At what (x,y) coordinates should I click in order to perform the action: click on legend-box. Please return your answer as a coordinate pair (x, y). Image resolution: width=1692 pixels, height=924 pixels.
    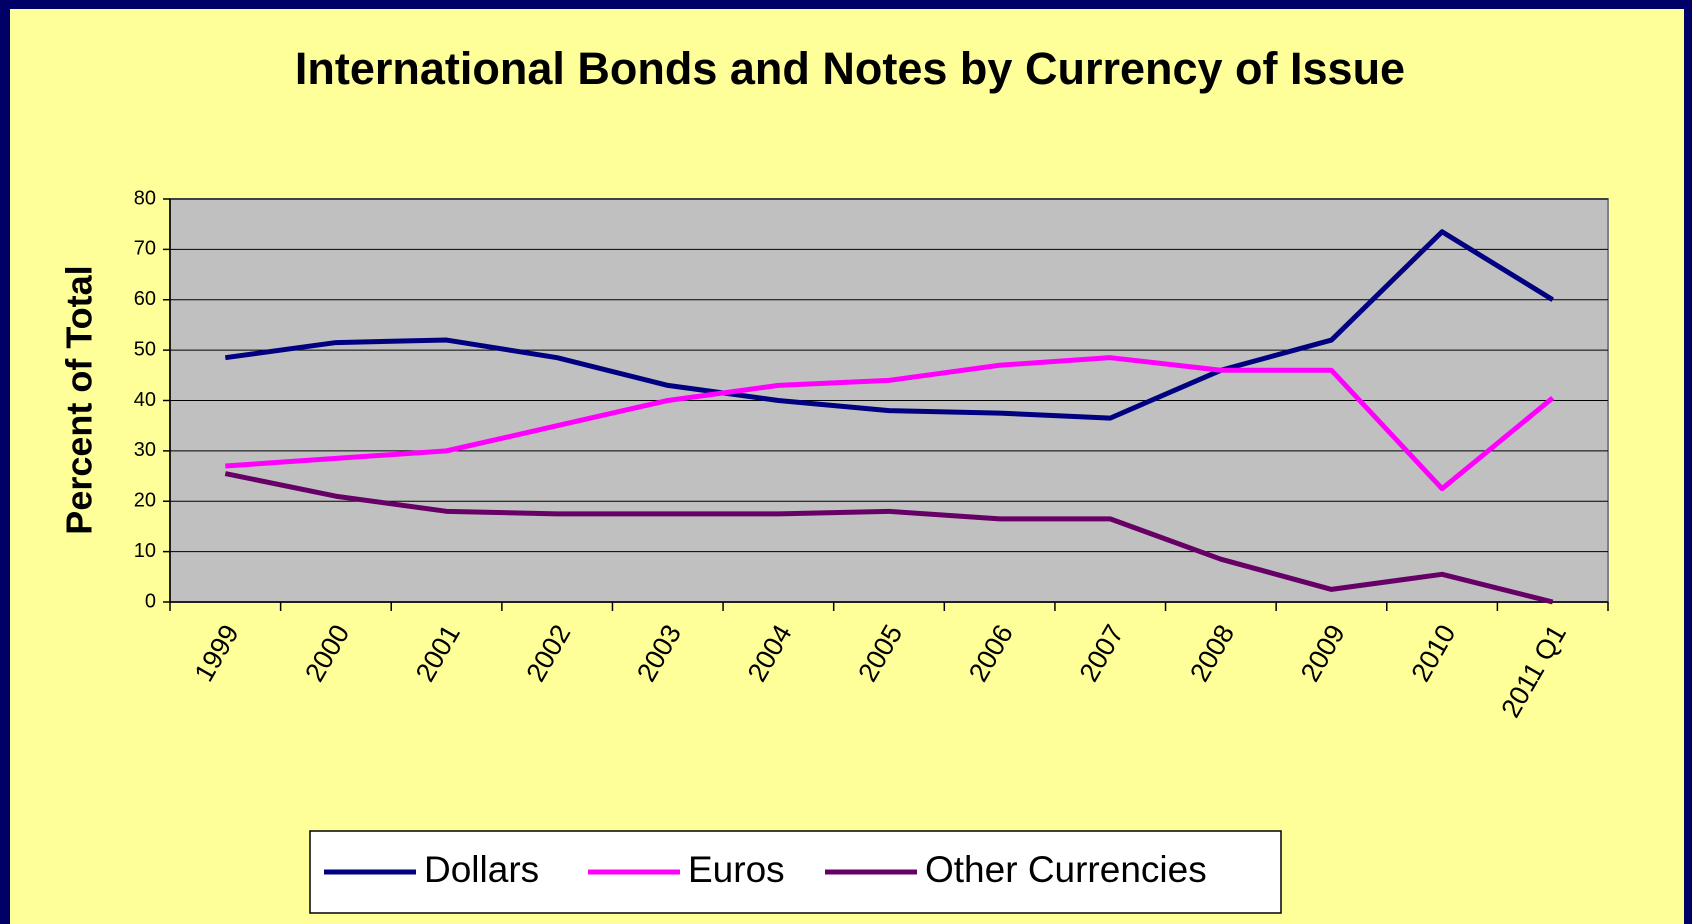
    Looking at the image, I should click on (795, 872).